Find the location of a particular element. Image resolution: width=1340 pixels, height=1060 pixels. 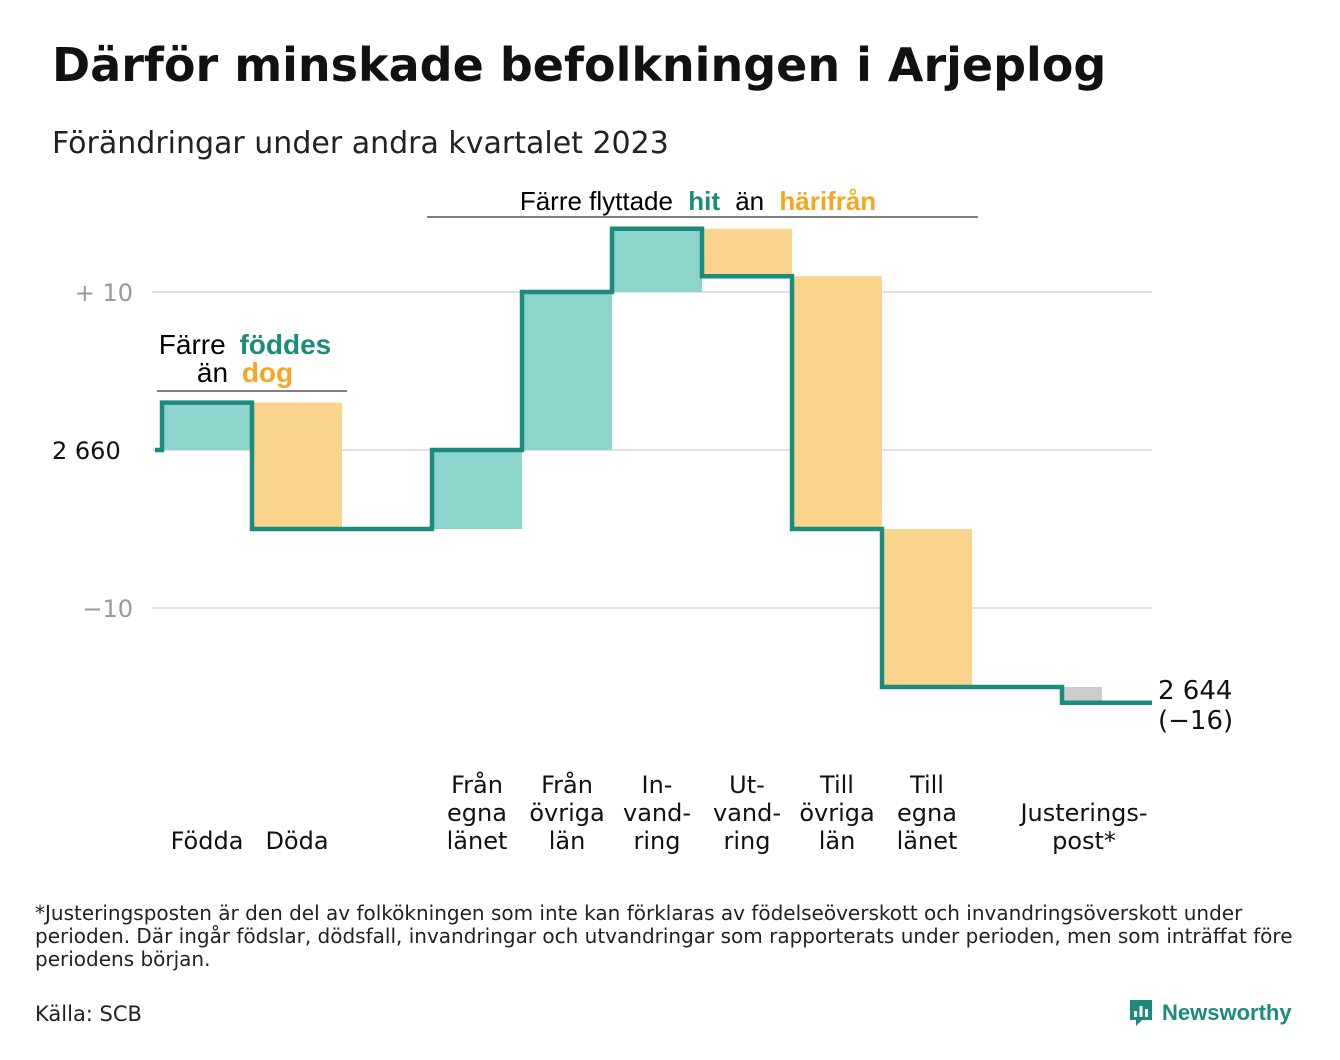

migration-annotation-middle: än is located at coordinates (749, 201).